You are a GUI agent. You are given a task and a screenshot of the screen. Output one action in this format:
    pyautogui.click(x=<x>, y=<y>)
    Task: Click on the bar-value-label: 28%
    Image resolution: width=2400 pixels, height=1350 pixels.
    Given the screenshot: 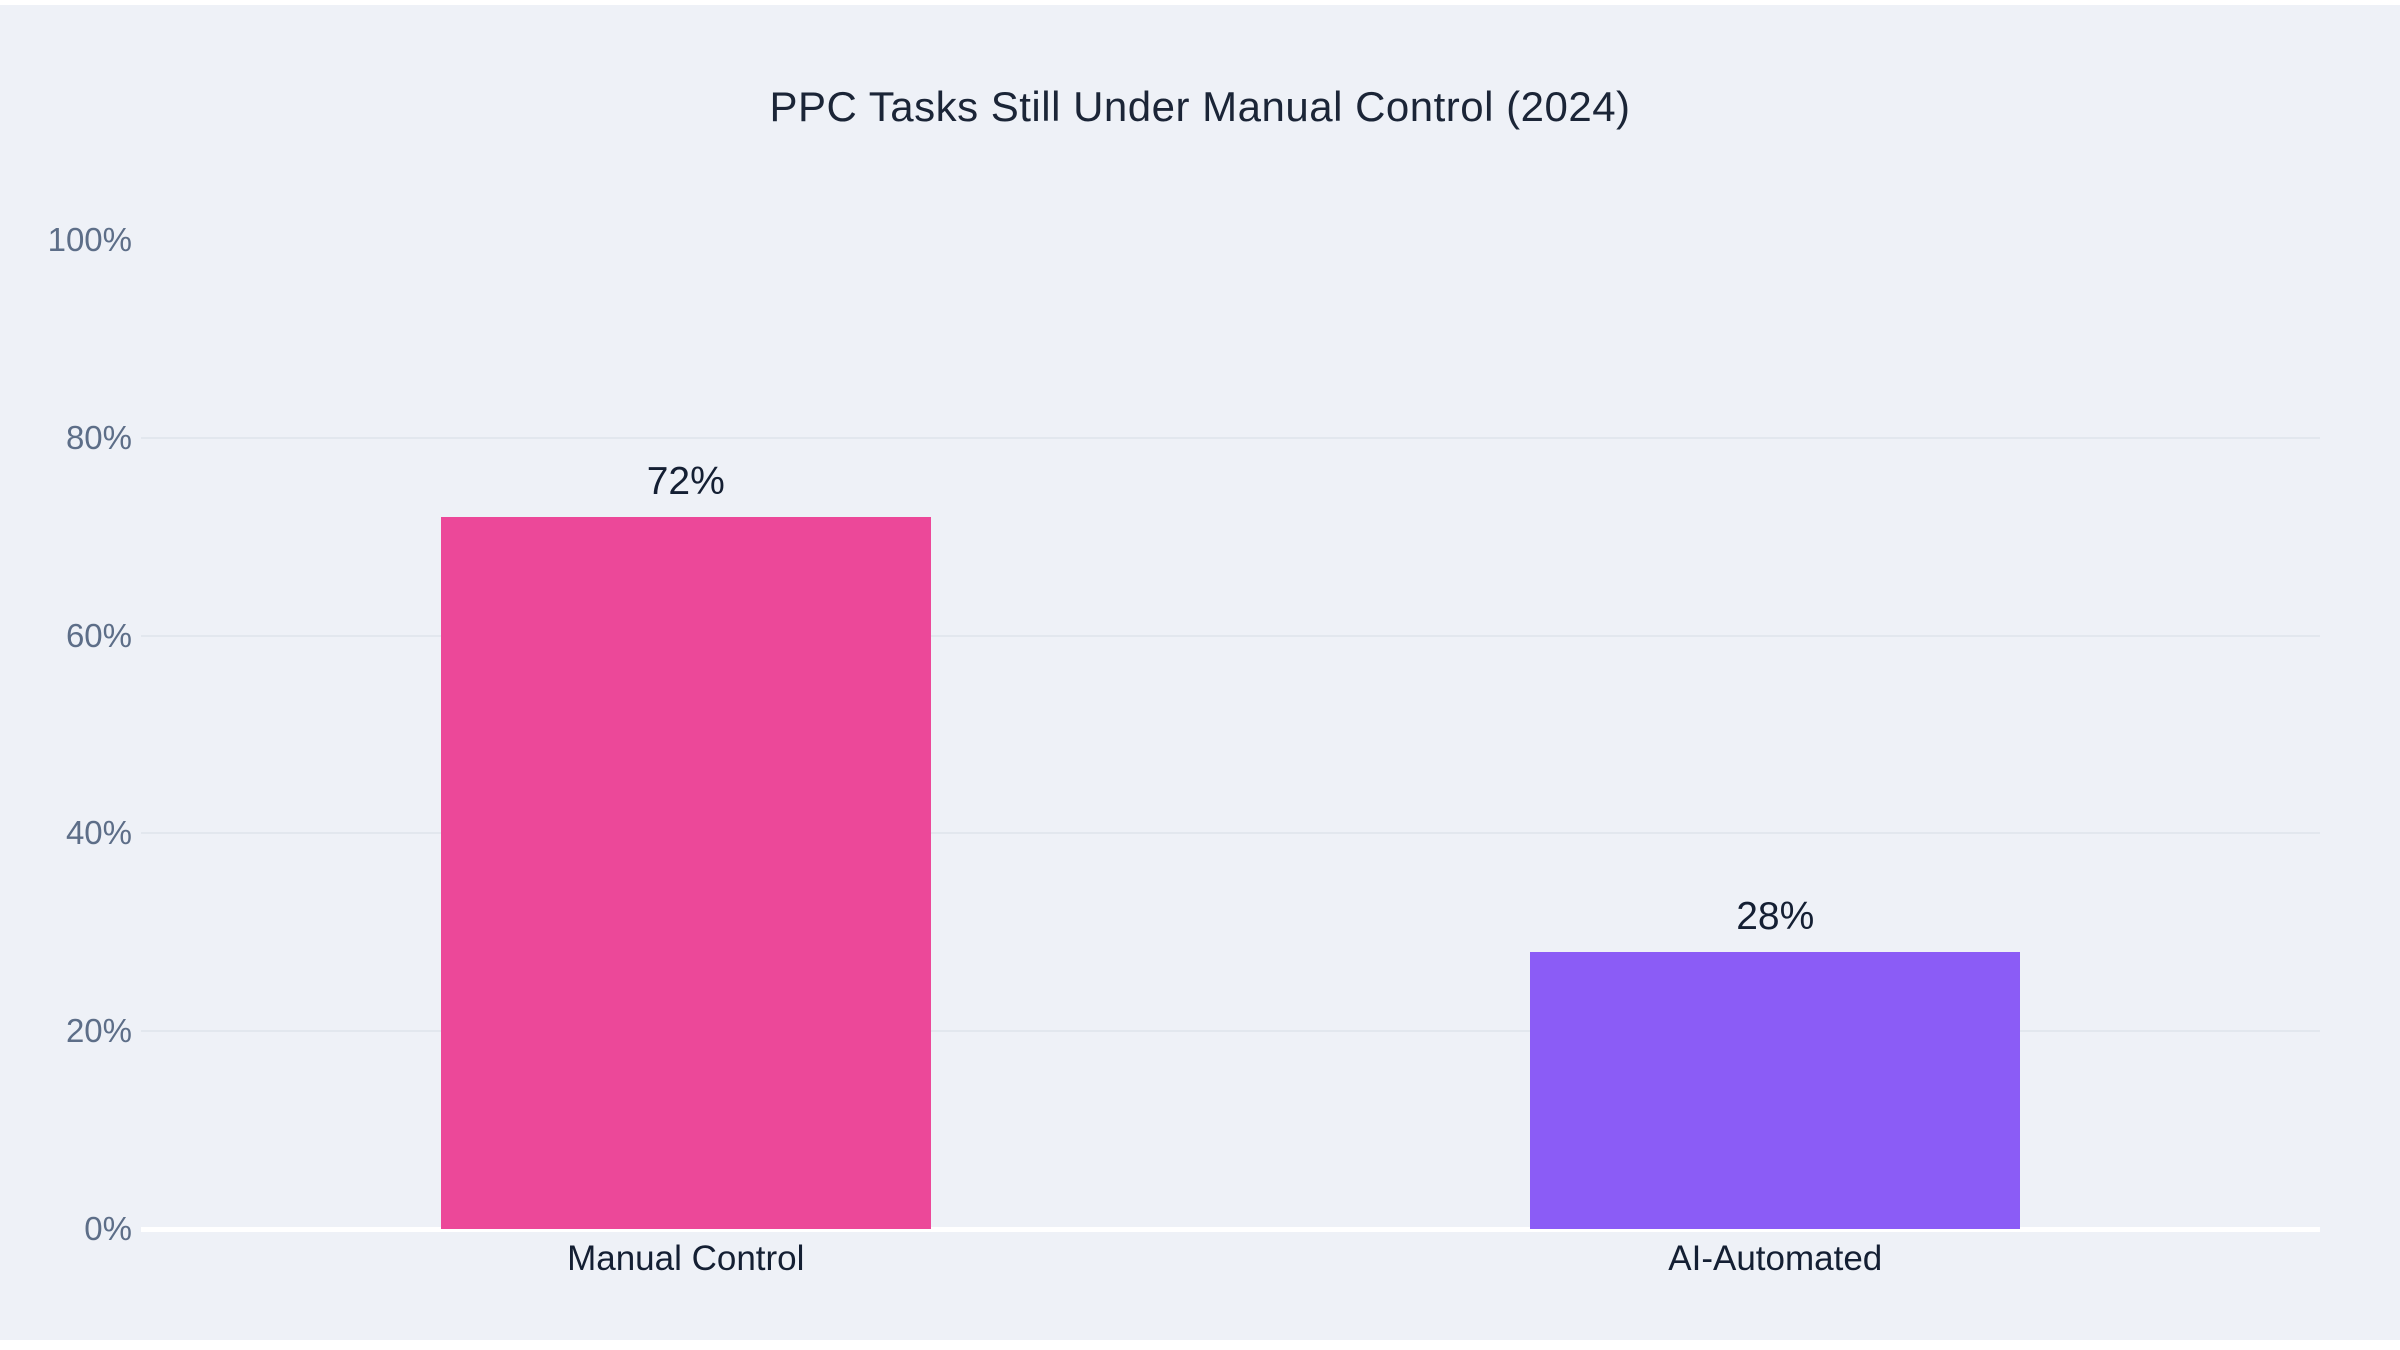 What is the action you would take?
    pyautogui.click(x=1775, y=917)
    